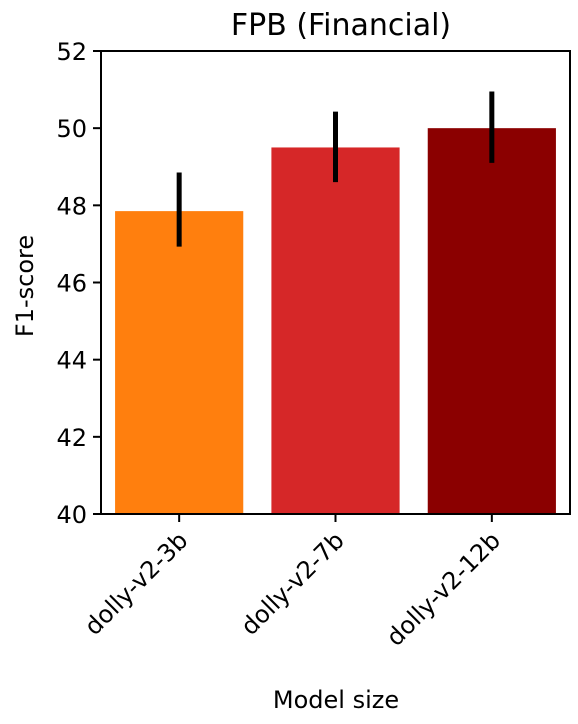  Describe the element at coordinates (71, 284) in the screenshot. I see `y-tick-label-46: 46` at that location.